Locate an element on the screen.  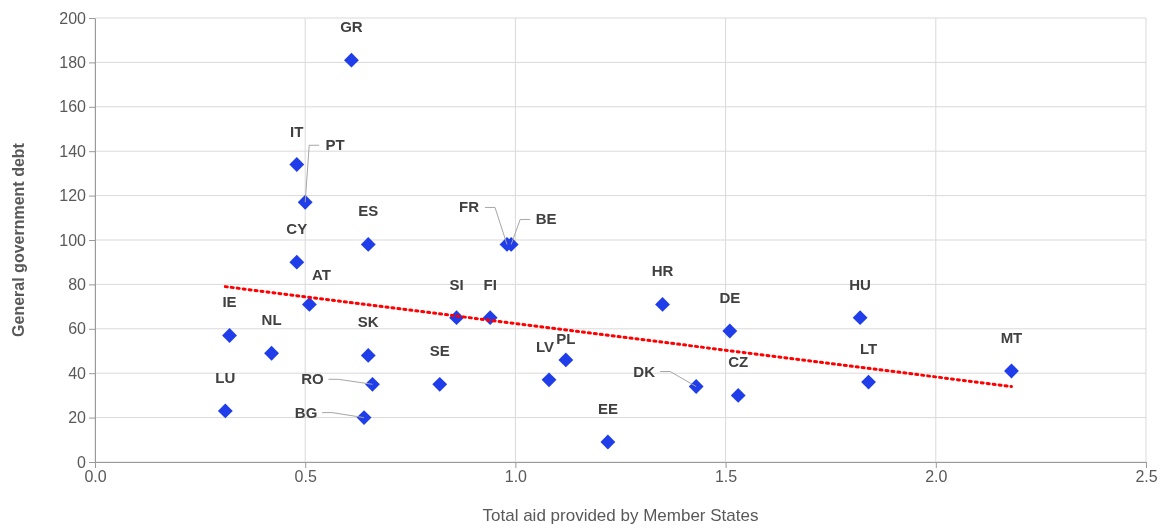
annotation: IT is located at coordinates (297, 131).